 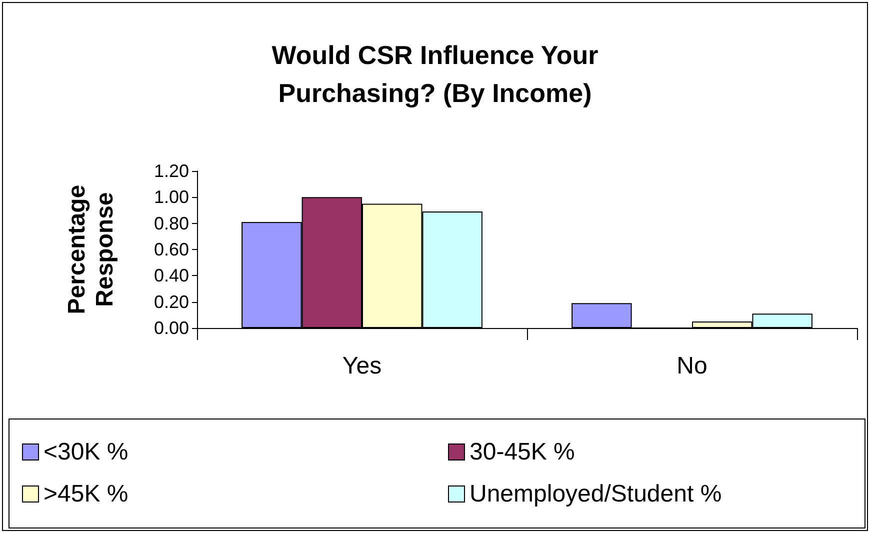 I want to click on x-tick-label: Yes, so click(x=362, y=366).